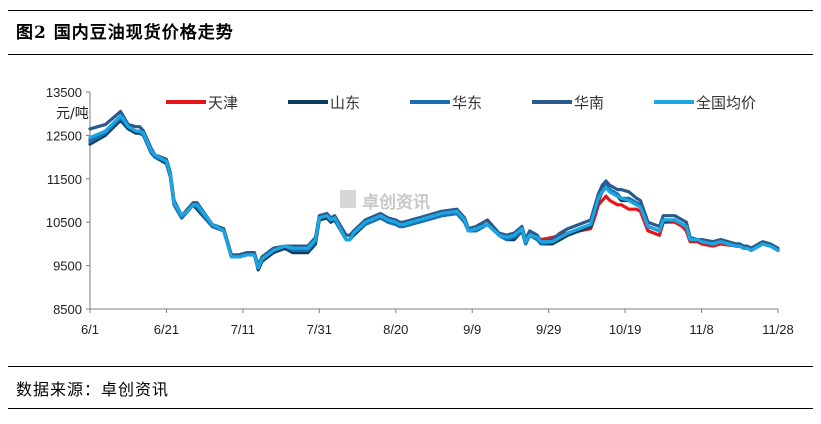  I want to click on x-tick-label: 7/11, so click(243, 329).